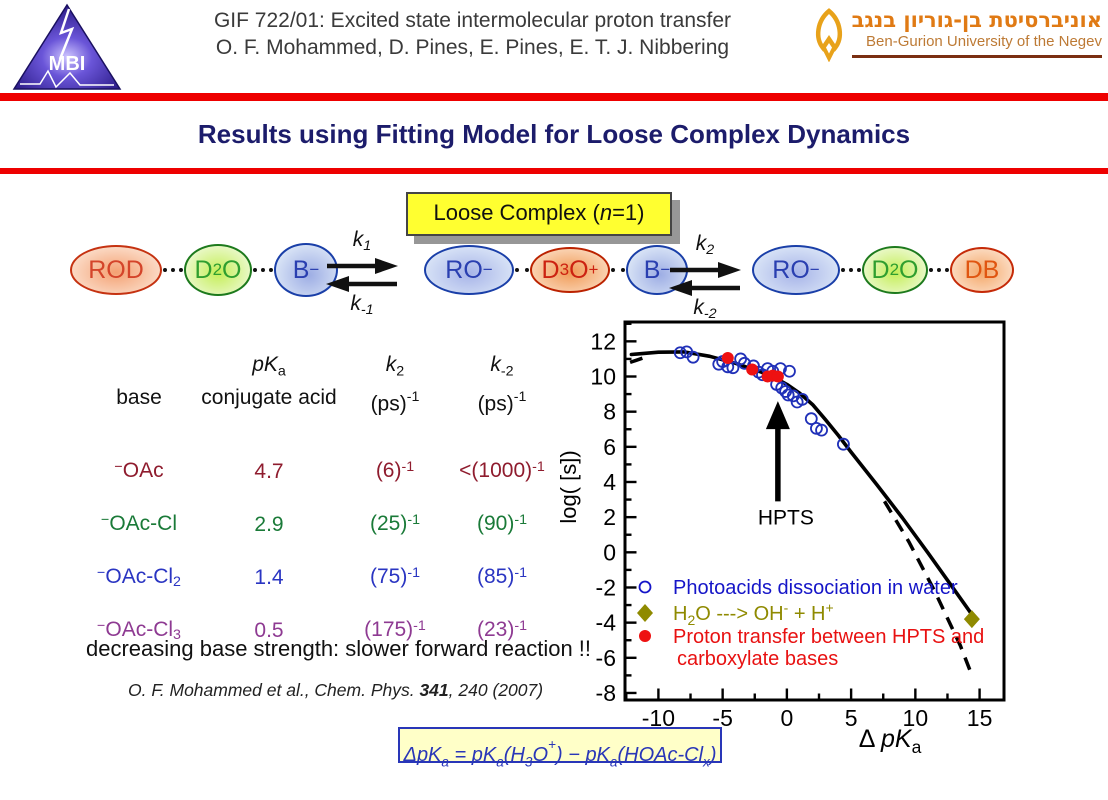 The height and width of the screenshot is (800, 1108). Describe the element at coordinates (757, 659) in the screenshot. I see `legend-label-hpts-line2: carboxylate bases` at that location.